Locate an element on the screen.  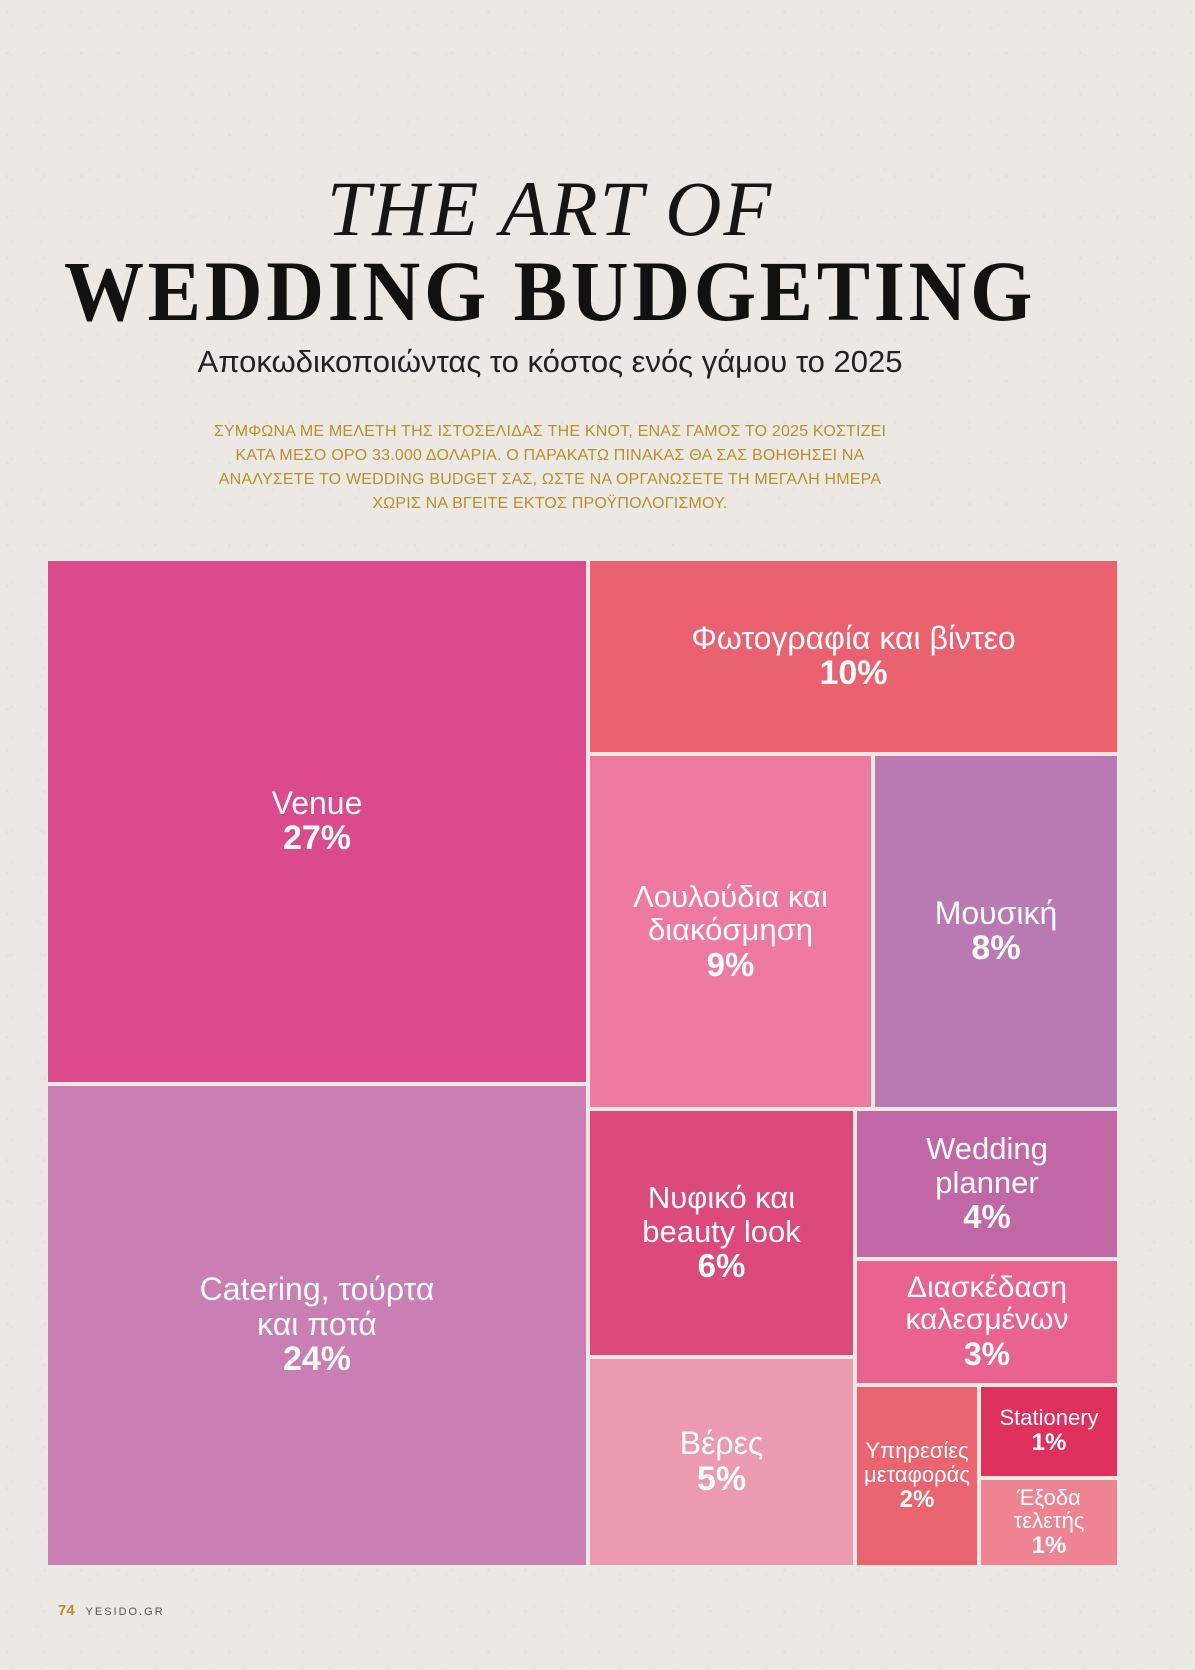
tile-label: και ποτά is located at coordinates (317, 1323).